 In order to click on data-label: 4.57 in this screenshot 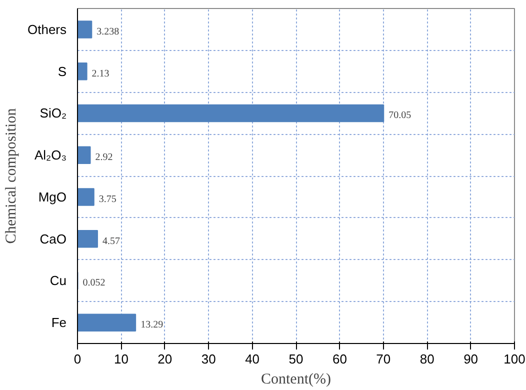, I will do `click(111, 241)`.